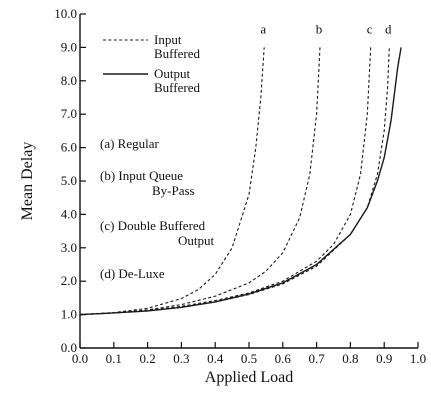  I want to click on note-text: By-Pass, so click(173, 190).